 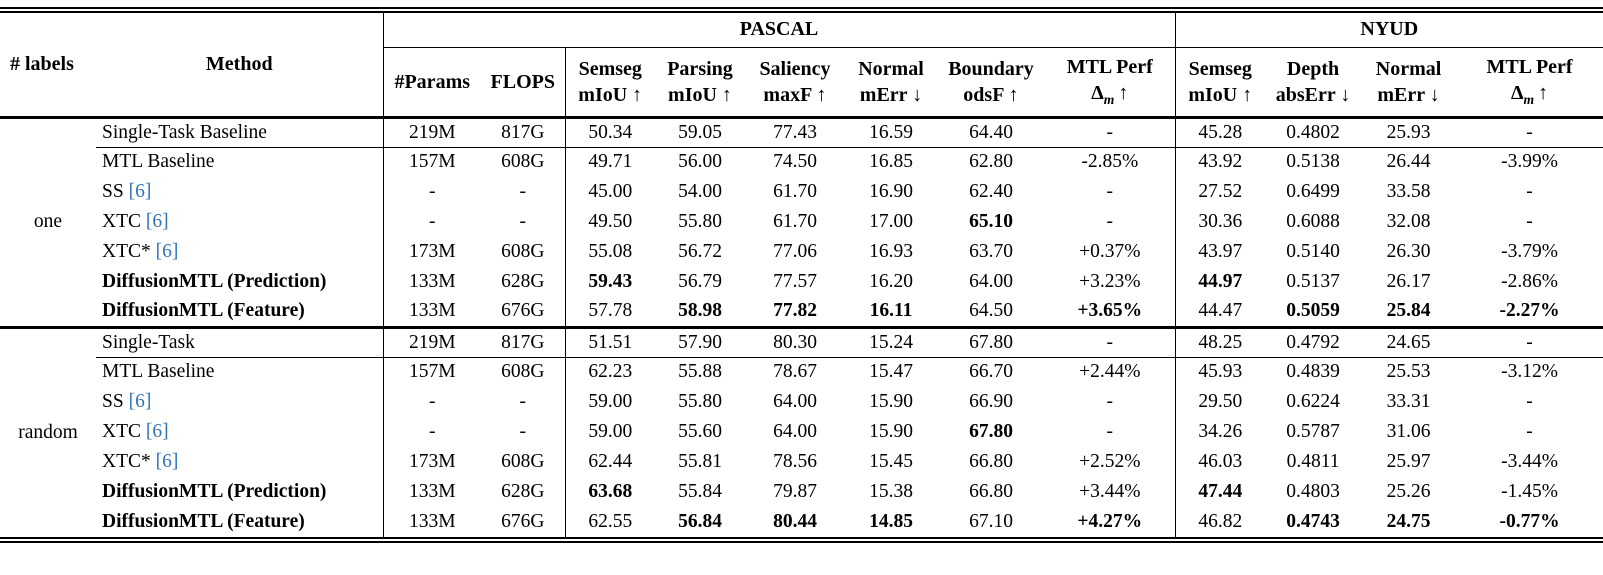 I want to click on group-label: random, so click(x=48, y=432).